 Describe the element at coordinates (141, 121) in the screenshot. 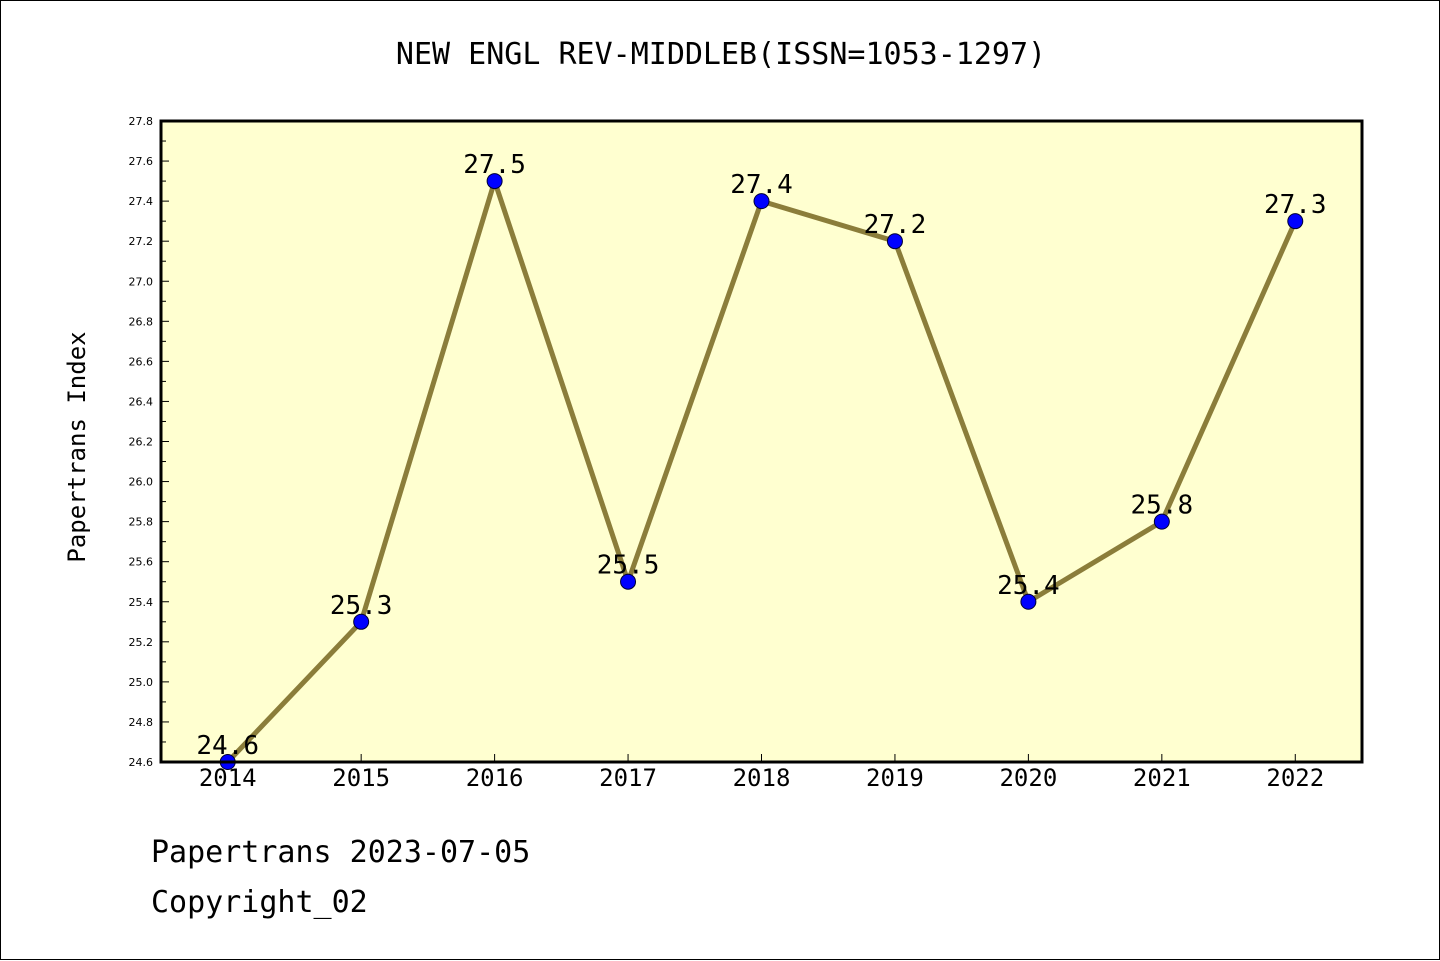

I see `y-tick-label: 27.8` at that location.